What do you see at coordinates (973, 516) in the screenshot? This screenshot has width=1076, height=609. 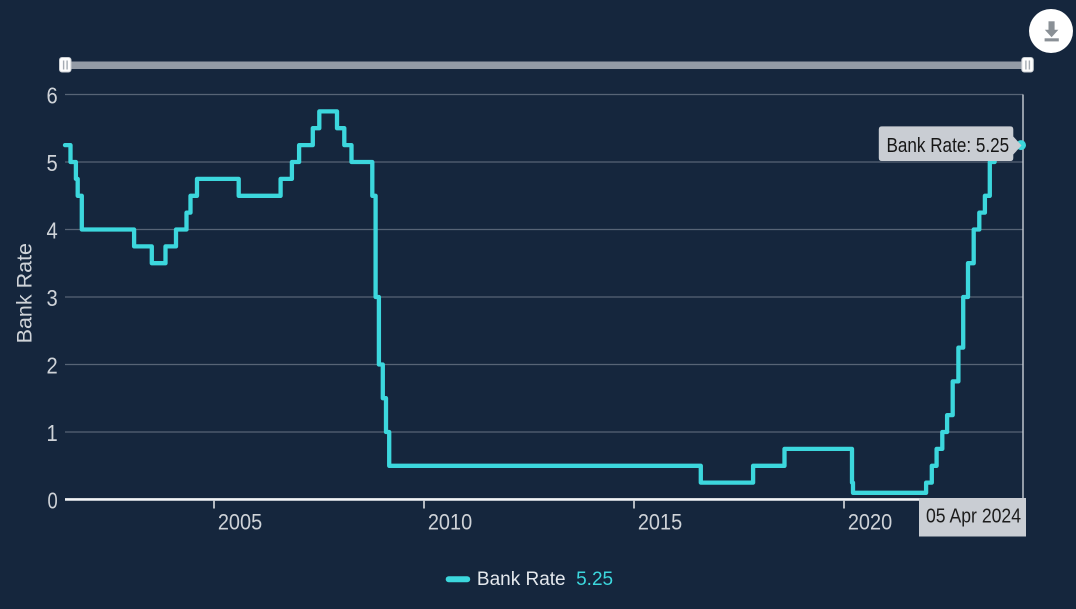 I see `svg-text: 05 Apr 2024` at bounding box center [973, 516].